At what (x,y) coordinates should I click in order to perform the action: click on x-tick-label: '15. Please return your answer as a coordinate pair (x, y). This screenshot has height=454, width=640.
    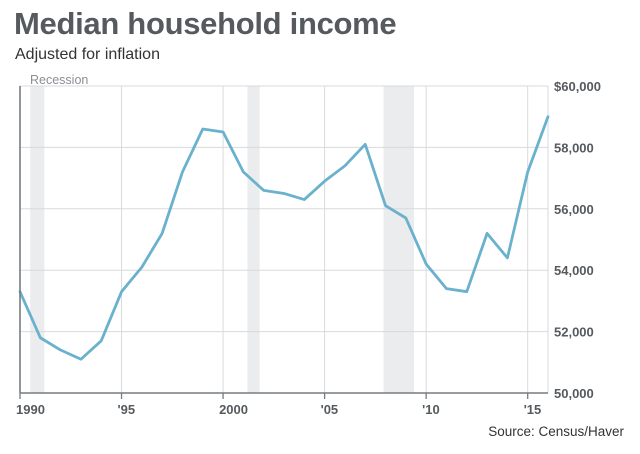
    Looking at the image, I should click on (533, 409).